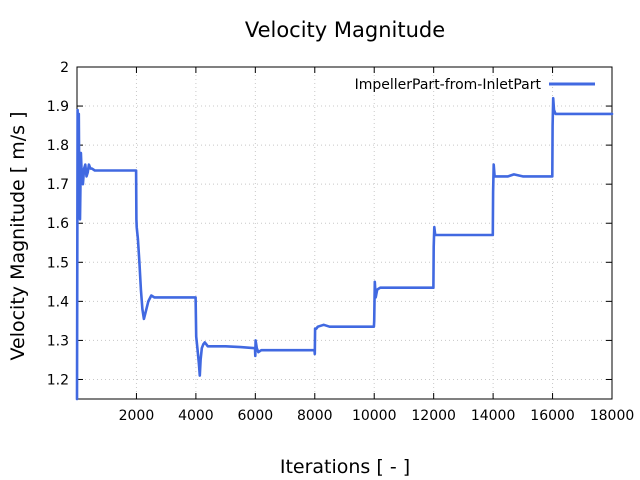 The height and width of the screenshot is (480, 640). What do you see at coordinates (315, 416) in the screenshot?
I see `x-tick-label: 8000` at bounding box center [315, 416].